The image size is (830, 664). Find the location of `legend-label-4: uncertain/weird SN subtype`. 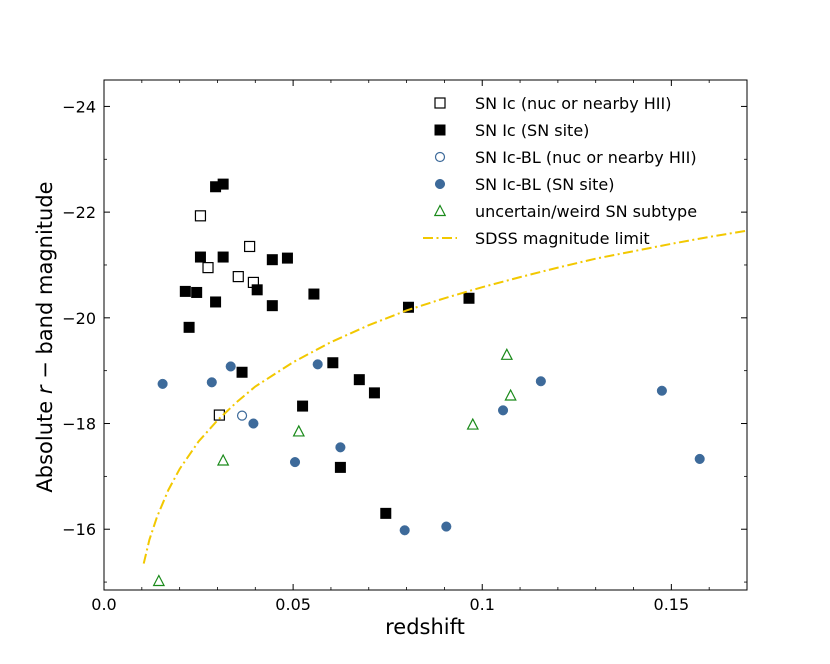

legend-label-4: uncertain/weird SN subtype is located at coordinates (586, 211).